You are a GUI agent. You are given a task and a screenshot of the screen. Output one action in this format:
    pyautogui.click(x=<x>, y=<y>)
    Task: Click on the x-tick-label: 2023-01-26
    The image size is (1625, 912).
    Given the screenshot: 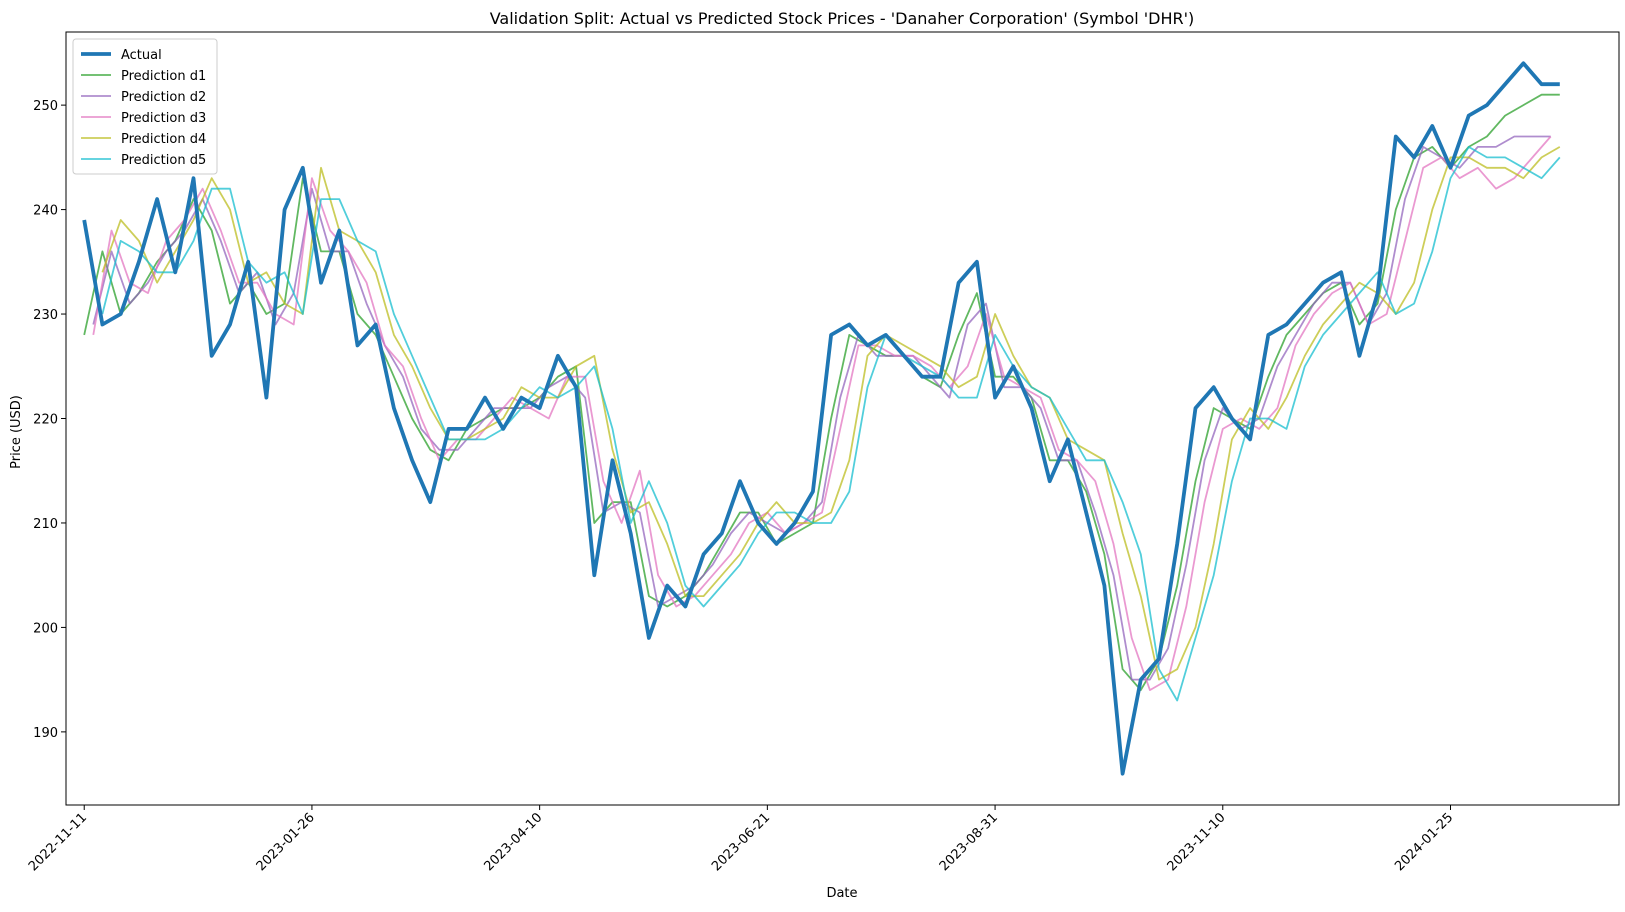 What is the action you would take?
    pyautogui.click(x=286, y=842)
    